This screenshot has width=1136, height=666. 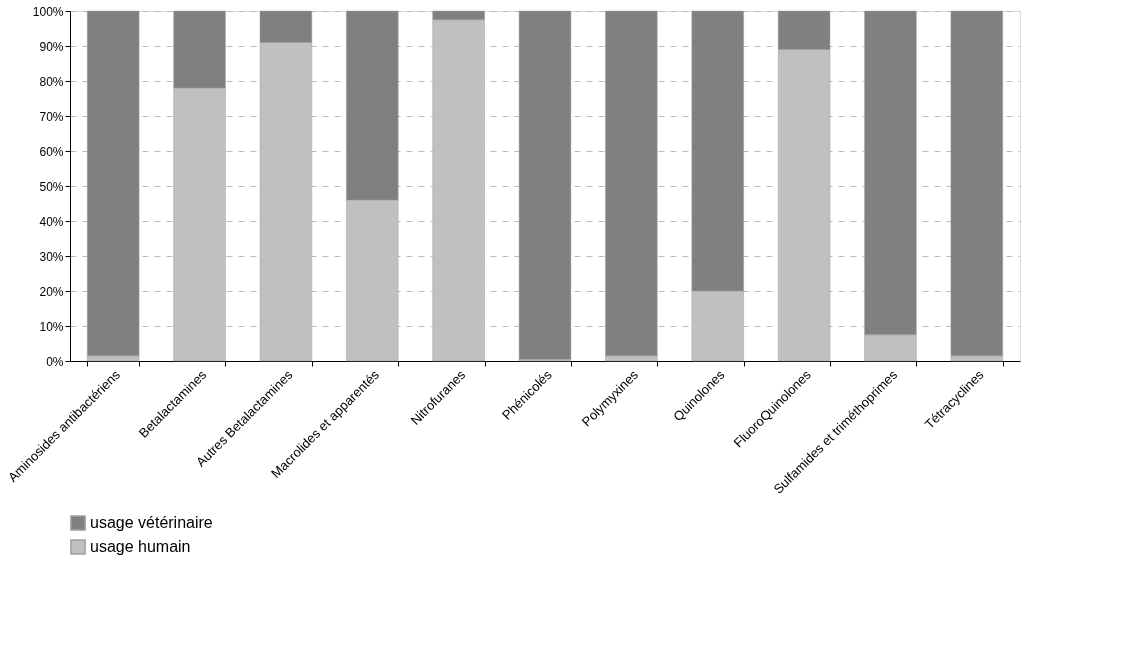 What do you see at coordinates (48, 11) in the screenshot?
I see `y-tick-label: 100%` at bounding box center [48, 11].